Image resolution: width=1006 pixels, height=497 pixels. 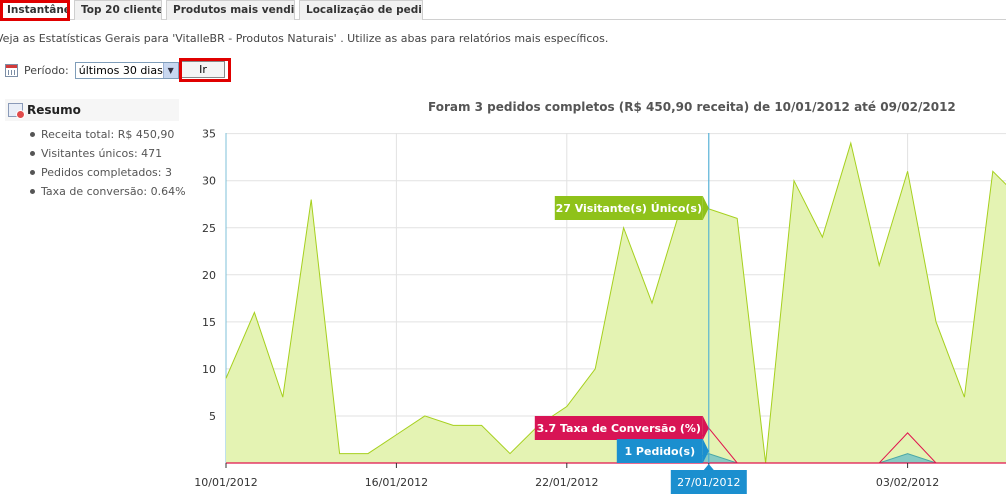 I want to click on series-area-orders, so click(x=616, y=458).